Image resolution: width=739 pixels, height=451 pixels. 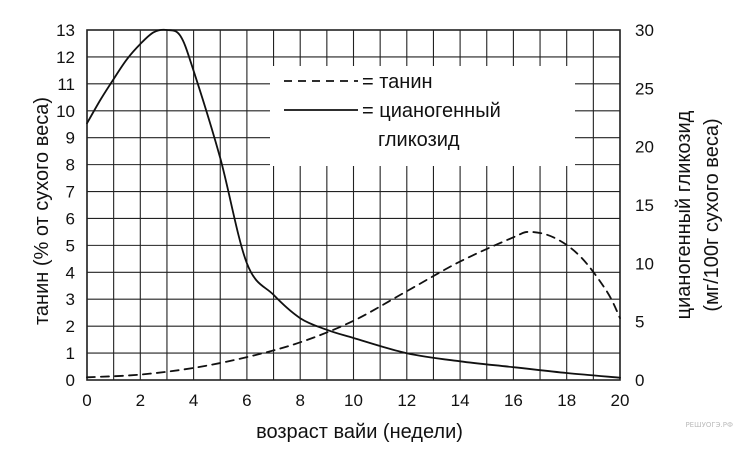 I want to click on y-left-tick-label: 0, so click(x=70, y=380).